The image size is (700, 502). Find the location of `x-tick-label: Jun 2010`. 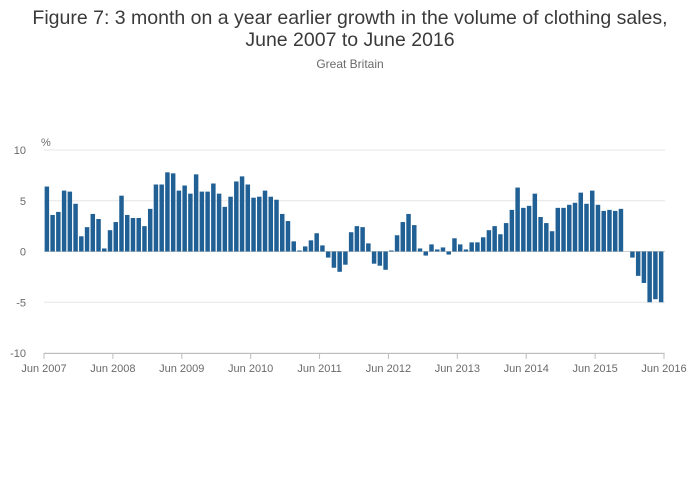

x-tick-label: Jun 2010 is located at coordinates (250, 369).